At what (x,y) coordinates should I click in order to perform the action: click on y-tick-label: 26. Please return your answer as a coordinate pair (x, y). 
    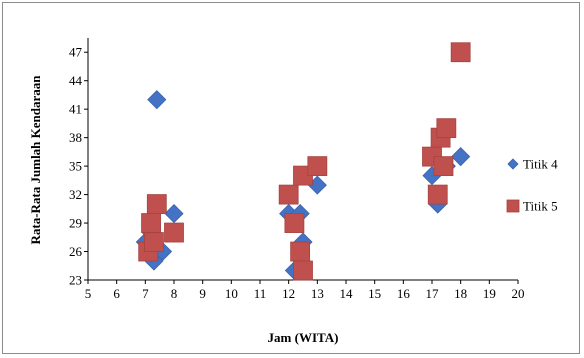
    Looking at the image, I should click on (76, 251).